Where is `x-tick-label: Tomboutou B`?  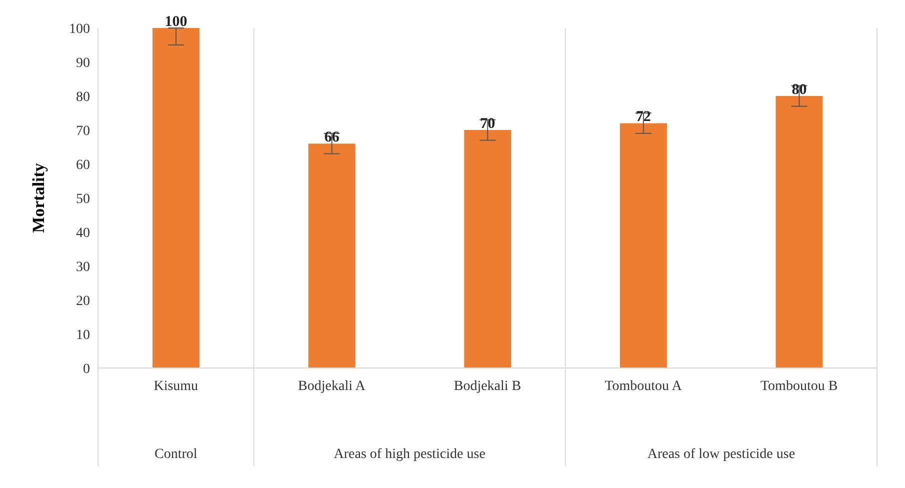
x-tick-label: Tomboutou B is located at coordinates (799, 386).